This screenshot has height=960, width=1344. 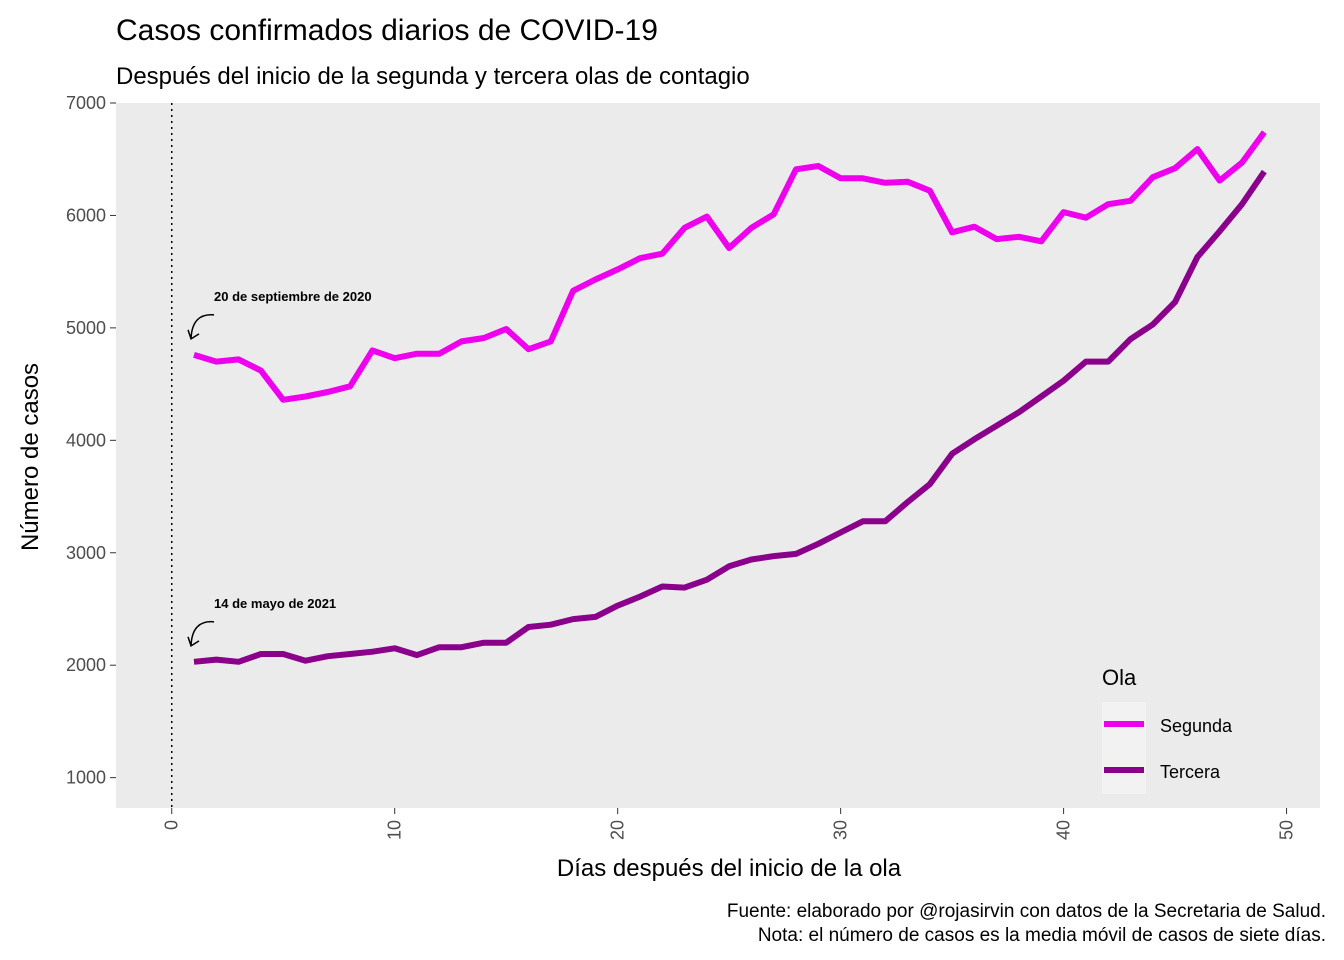 I want to click on annotation-label: 20 de septiembre de 2020, so click(x=293, y=296).